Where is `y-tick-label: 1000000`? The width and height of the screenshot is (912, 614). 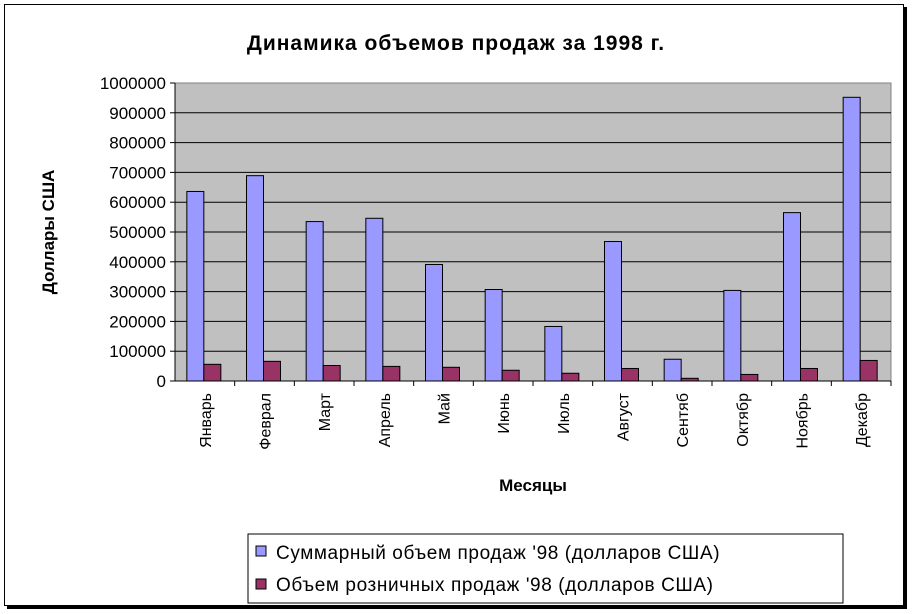
y-tick-label: 1000000 is located at coordinates (133, 83).